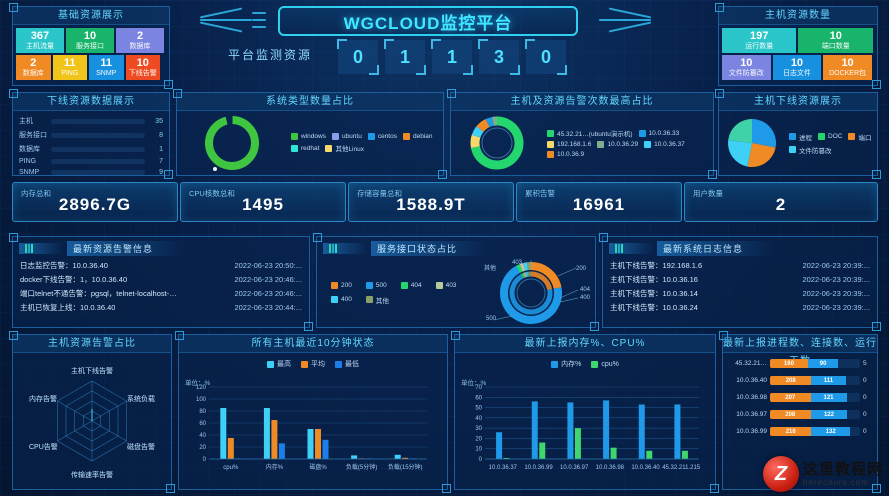 The width and height of the screenshot is (889, 496). I want to click on process-count-seg: 207, so click(790, 397).